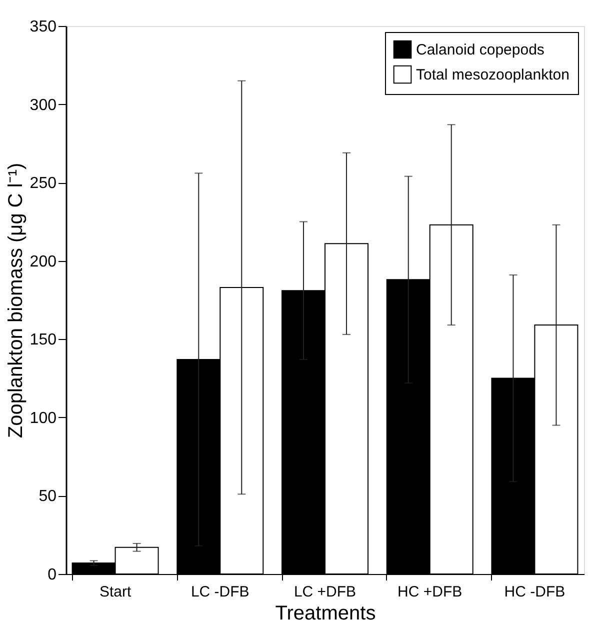 The width and height of the screenshot is (614, 626). What do you see at coordinates (43, 418) in the screenshot?
I see `y-tick-label: 100` at bounding box center [43, 418].